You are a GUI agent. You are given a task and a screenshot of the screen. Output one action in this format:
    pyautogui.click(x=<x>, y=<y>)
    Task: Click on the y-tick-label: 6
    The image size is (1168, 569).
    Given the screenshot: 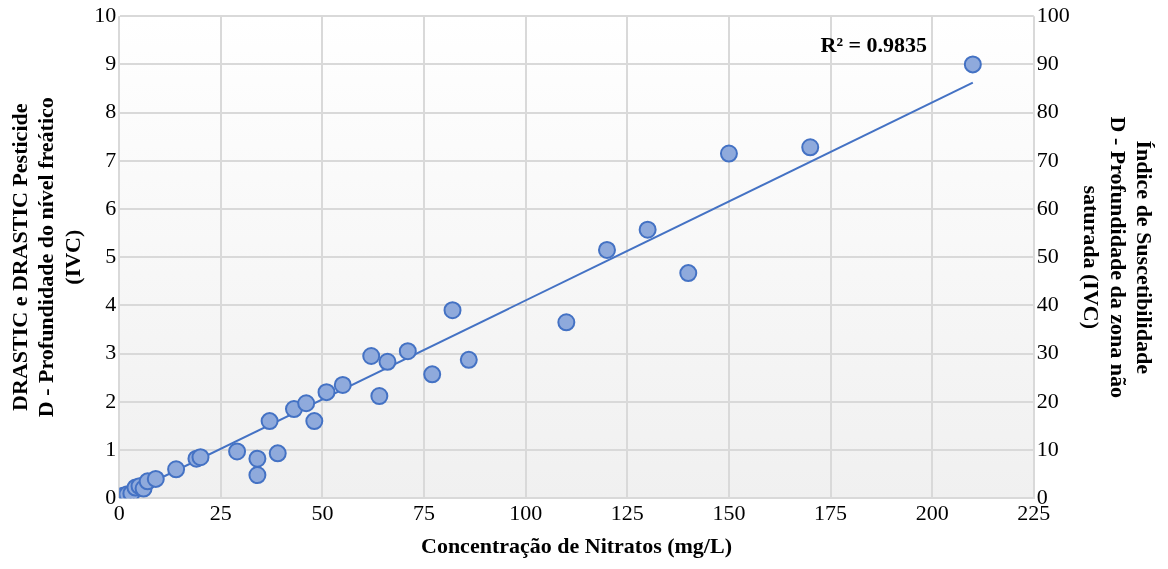 What is the action you would take?
    pyautogui.click(x=111, y=207)
    